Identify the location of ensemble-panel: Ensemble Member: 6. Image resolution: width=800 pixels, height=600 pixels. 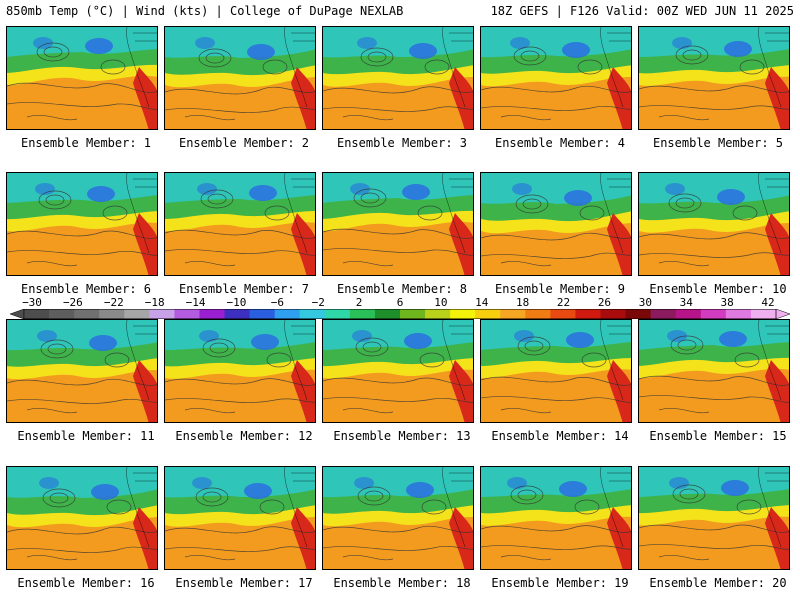
(86, 237).